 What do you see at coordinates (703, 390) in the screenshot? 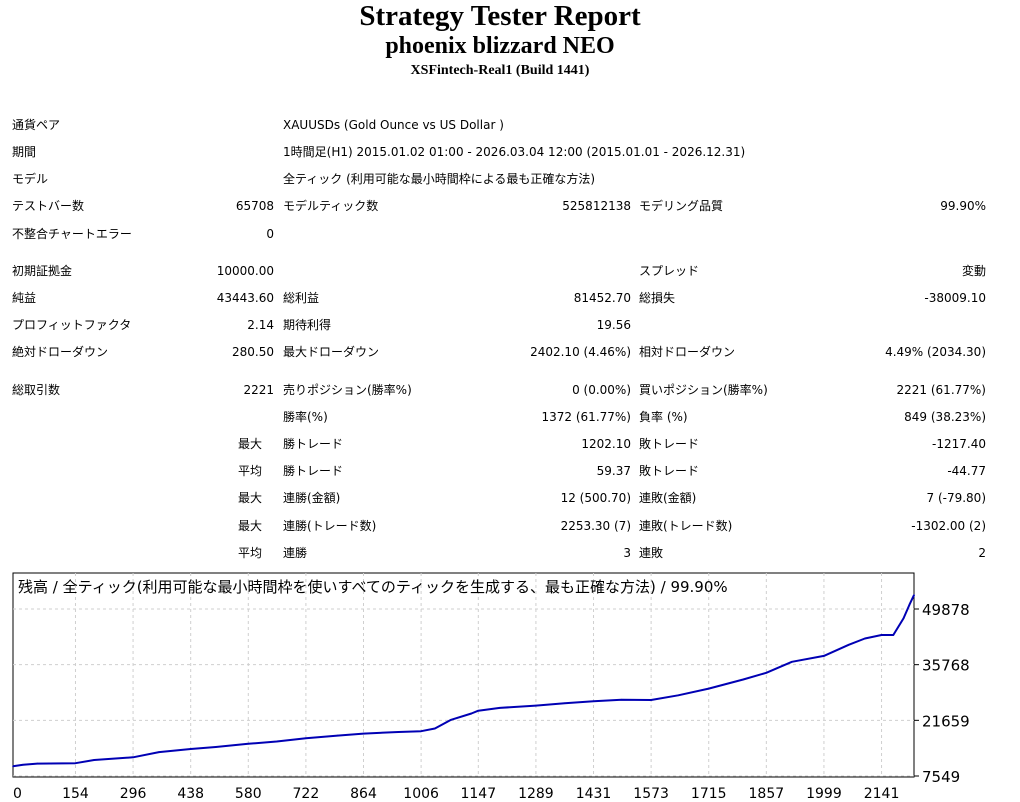
I see `long-positions-label: 買いポジション(勝率%)` at bounding box center [703, 390].